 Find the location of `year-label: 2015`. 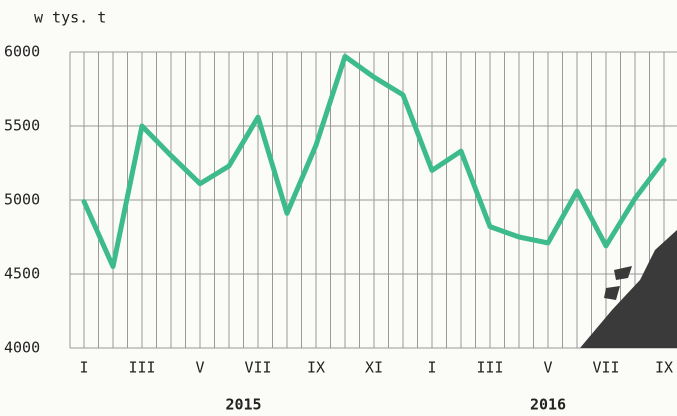

year-label: 2015 is located at coordinates (243, 405).